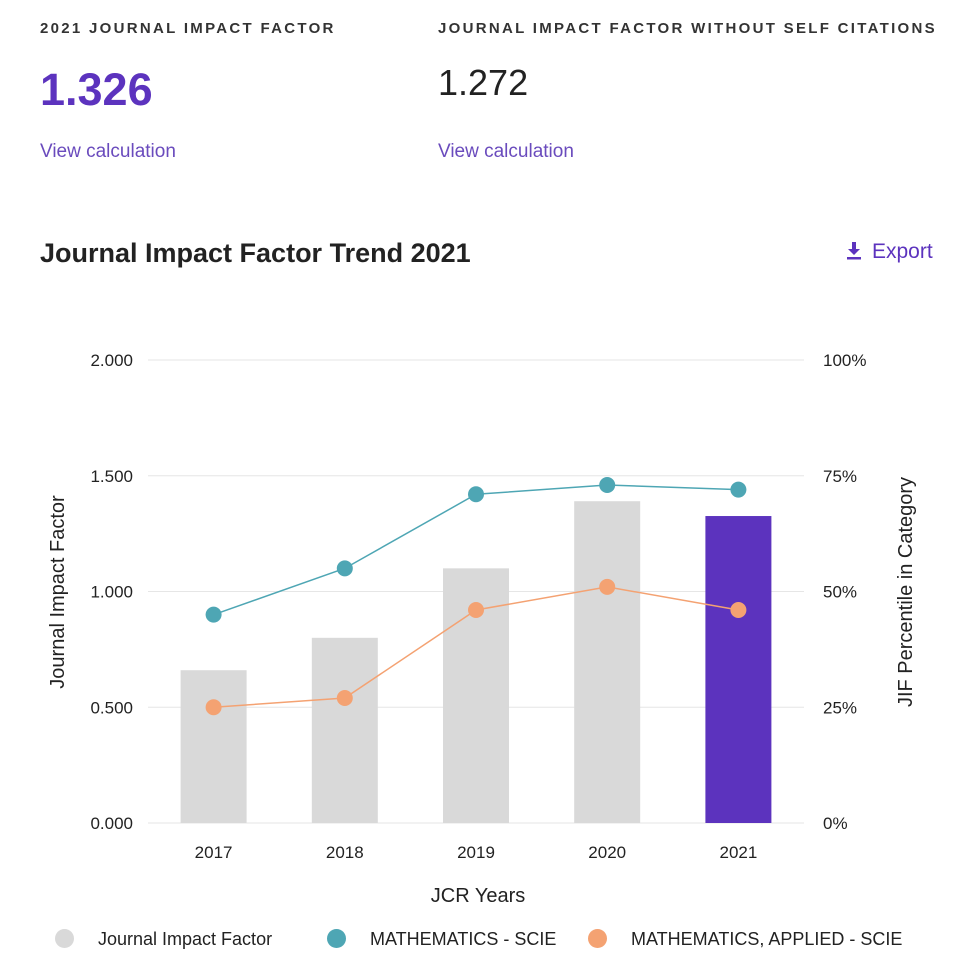 The width and height of the screenshot is (956, 968). I want to click on legend-label: MATHEMATICS, APPLIED - SCIE, so click(767, 939).